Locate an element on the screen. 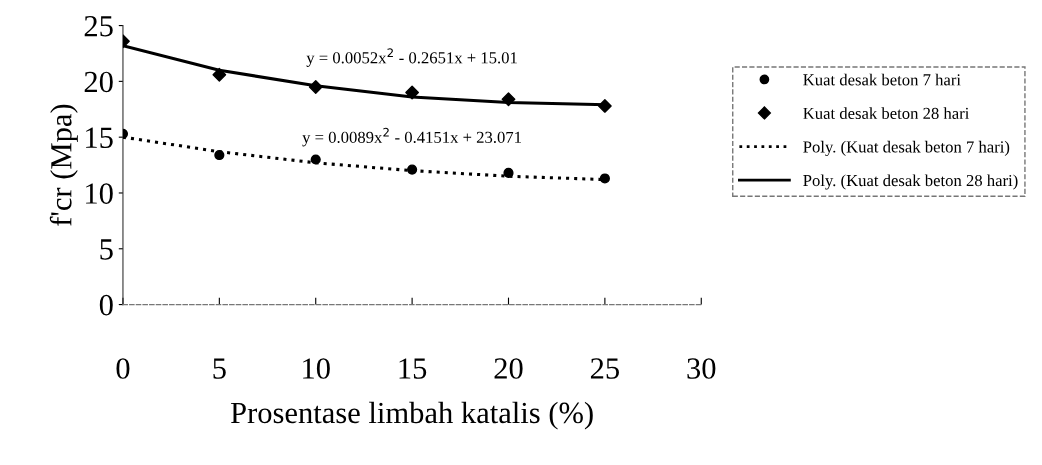 The image size is (1042, 465). legend-label: Kuat desak beton 7 hari is located at coordinates (882, 79).